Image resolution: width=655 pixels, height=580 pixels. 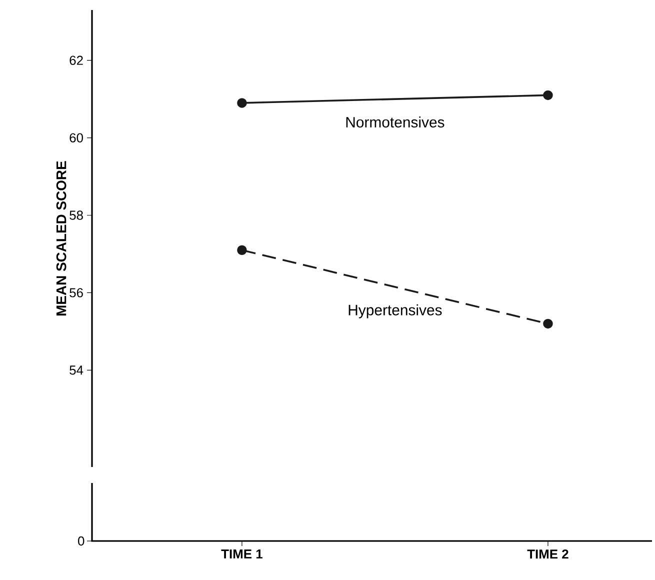 I want to click on y-tick-label: 56, so click(x=76, y=293).